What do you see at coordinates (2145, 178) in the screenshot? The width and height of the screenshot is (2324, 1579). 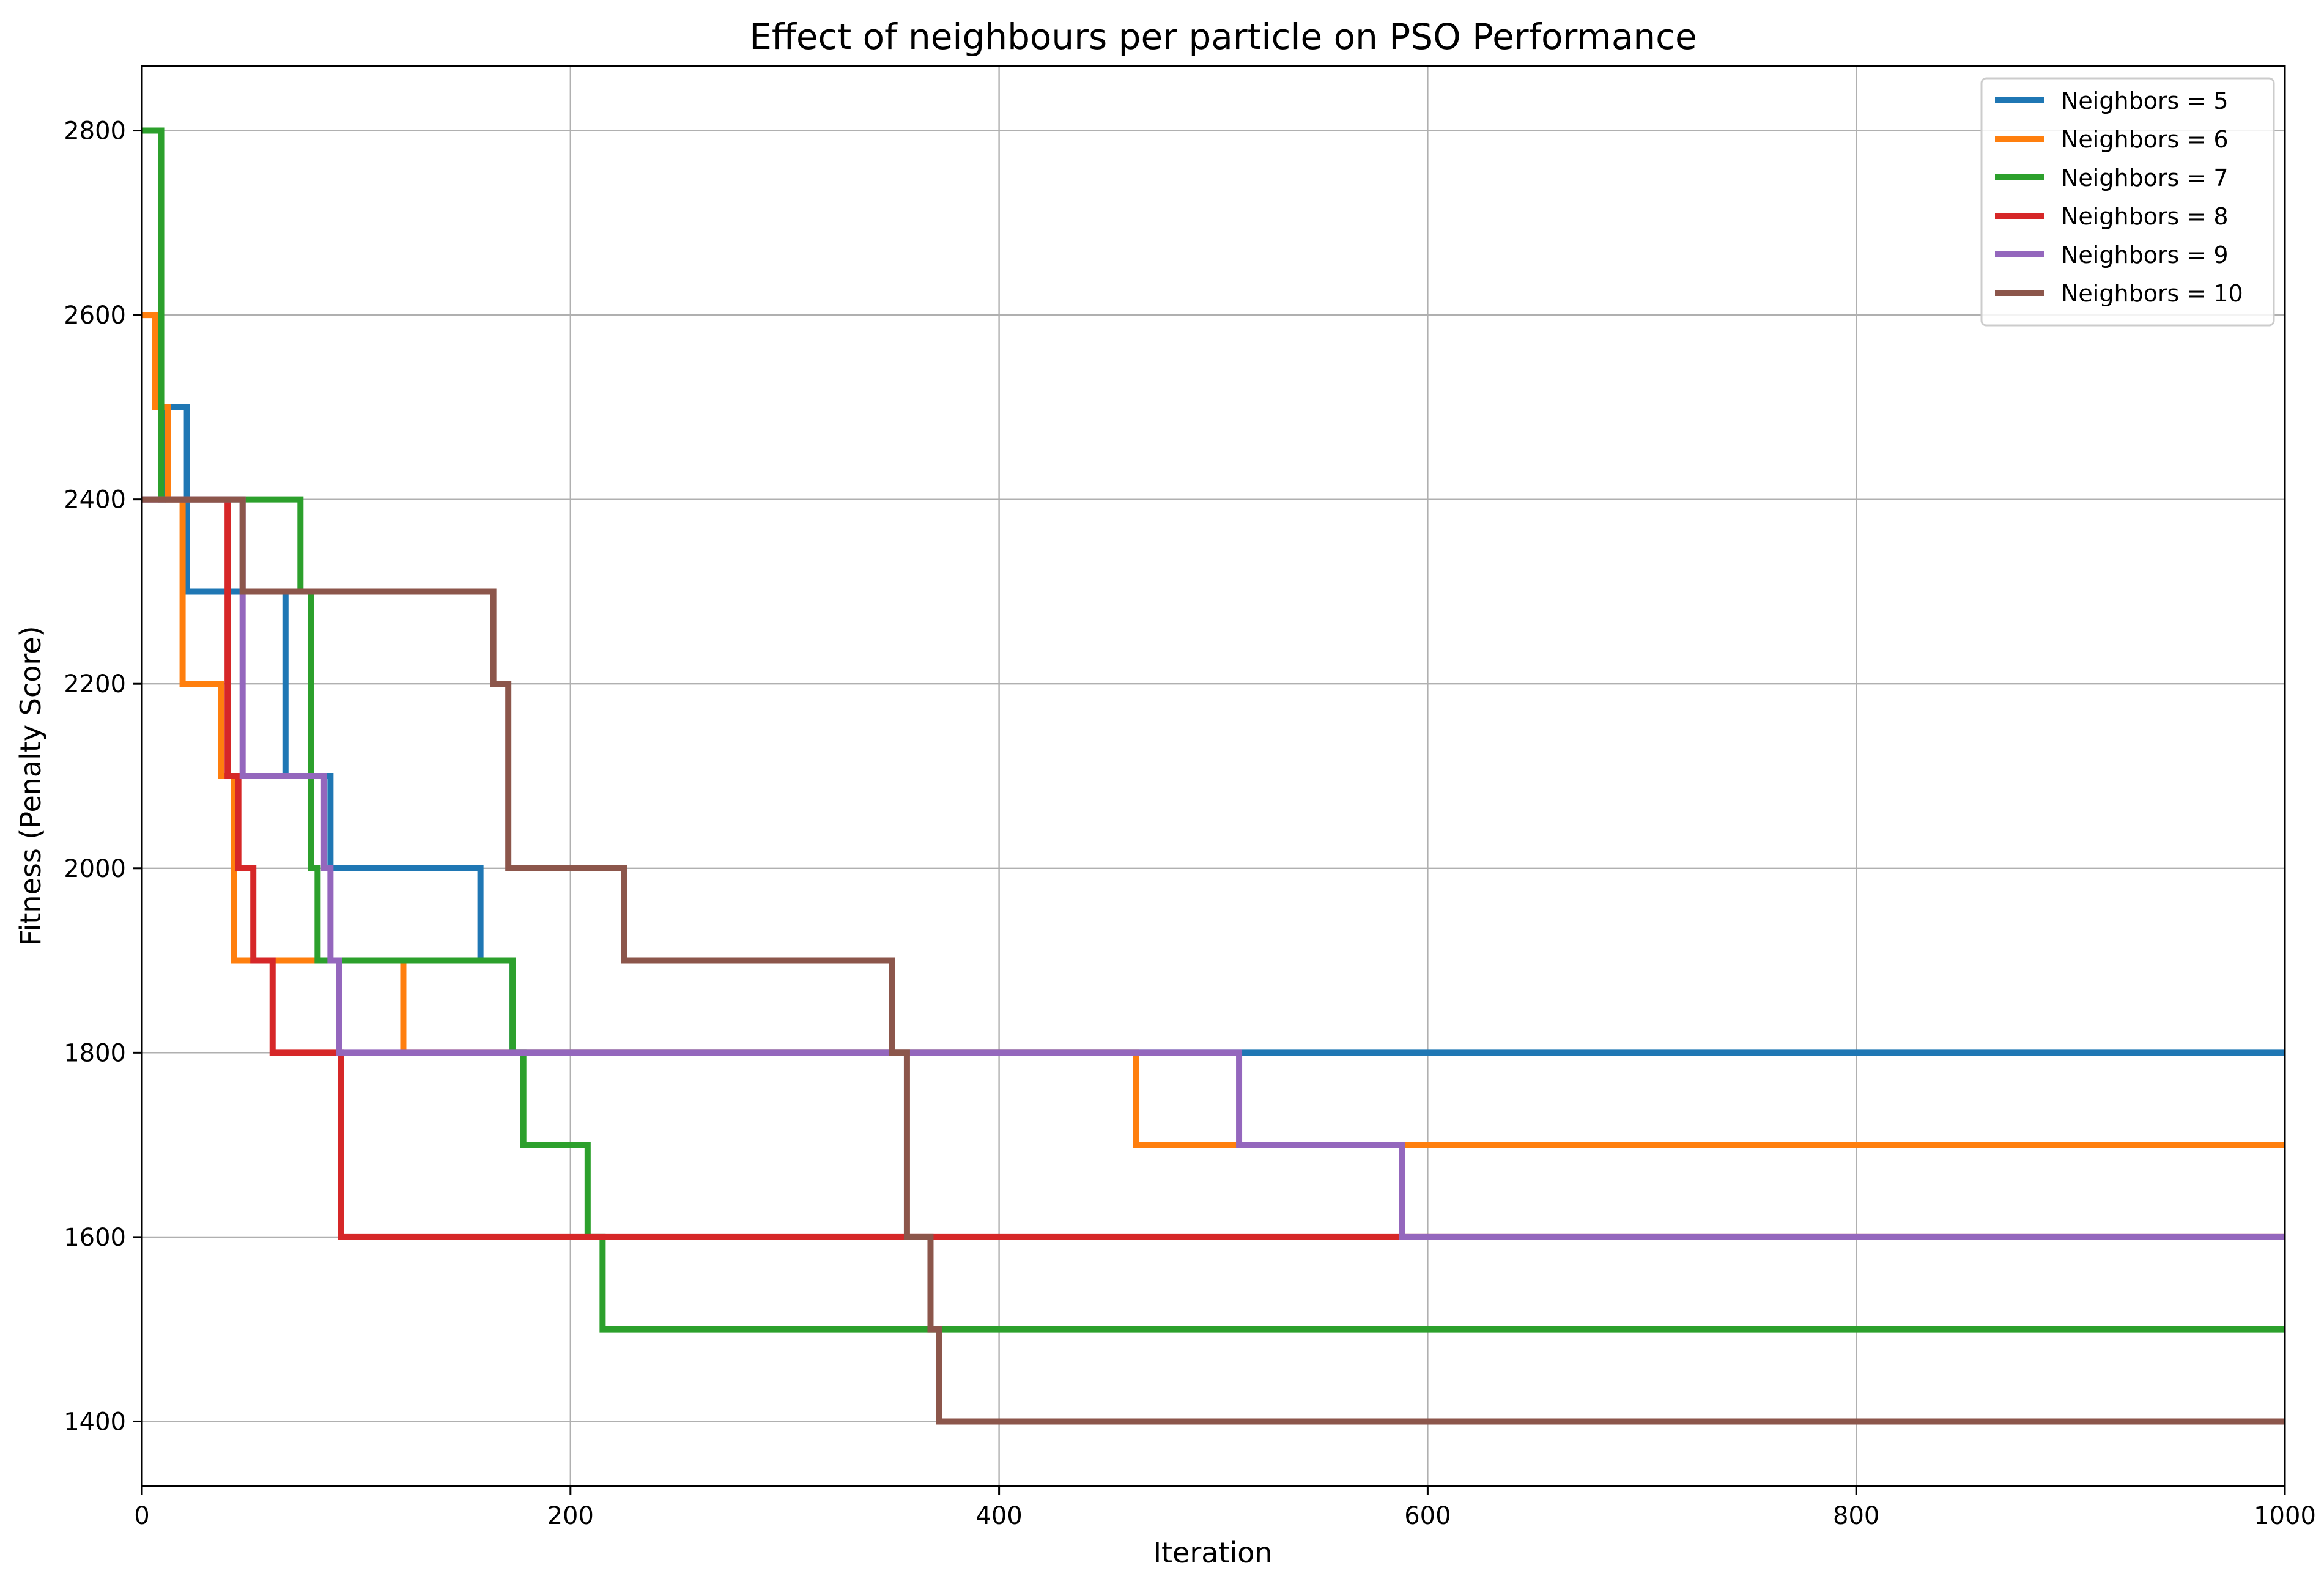 I see `legend-label: Neighbors = 7` at bounding box center [2145, 178].